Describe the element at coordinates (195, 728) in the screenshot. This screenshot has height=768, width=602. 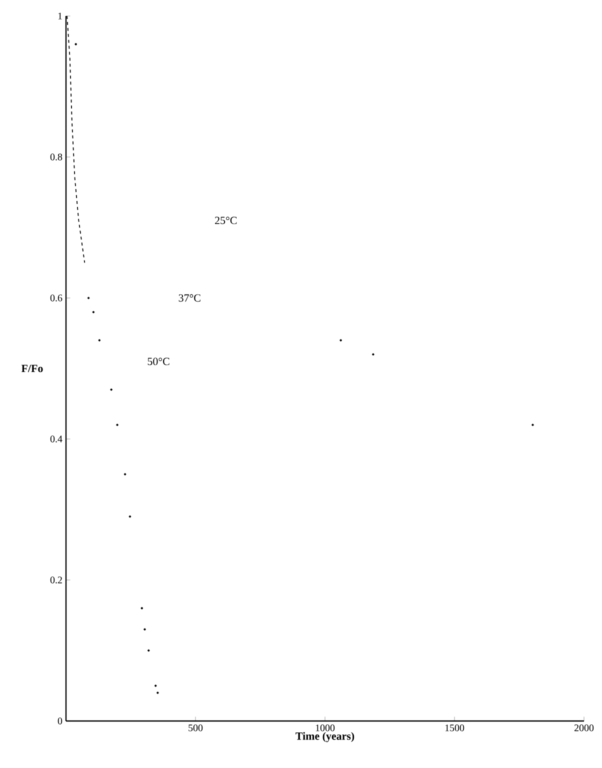
I see `x-tick-label: 500` at that location.